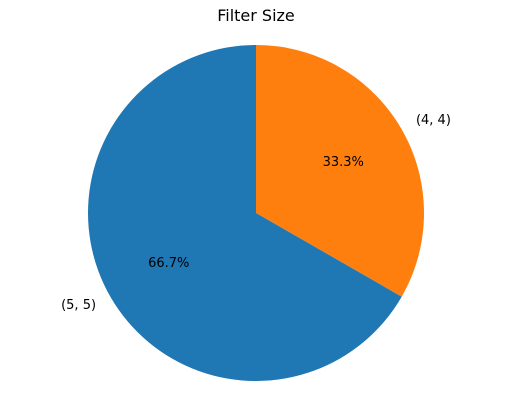 Image resolution: width=508 pixels, height=406 pixels. What do you see at coordinates (256, 15) in the screenshot?
I see `chart-title: Filter Size` at bounding box center [256, 15].